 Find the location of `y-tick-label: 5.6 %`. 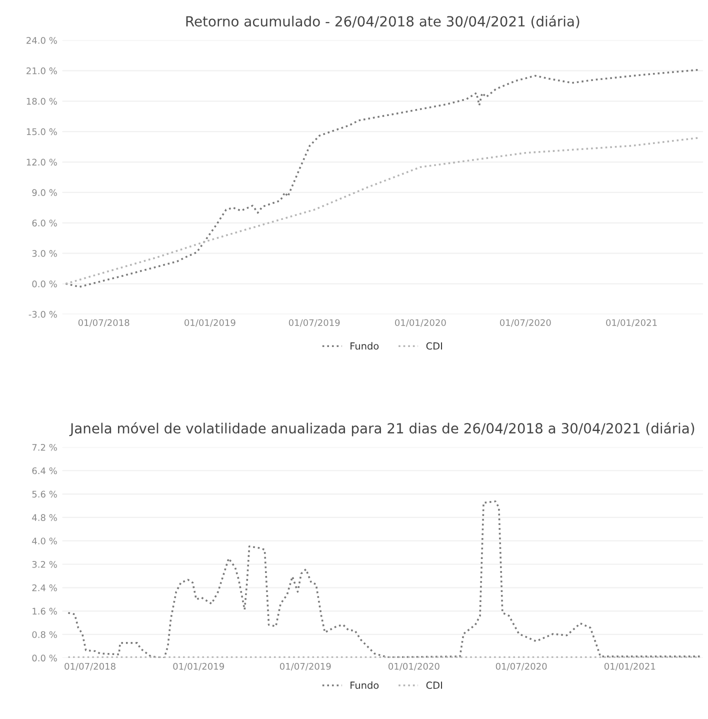

y-tick-label: 5.6 % is located at coordinates (44, 494).